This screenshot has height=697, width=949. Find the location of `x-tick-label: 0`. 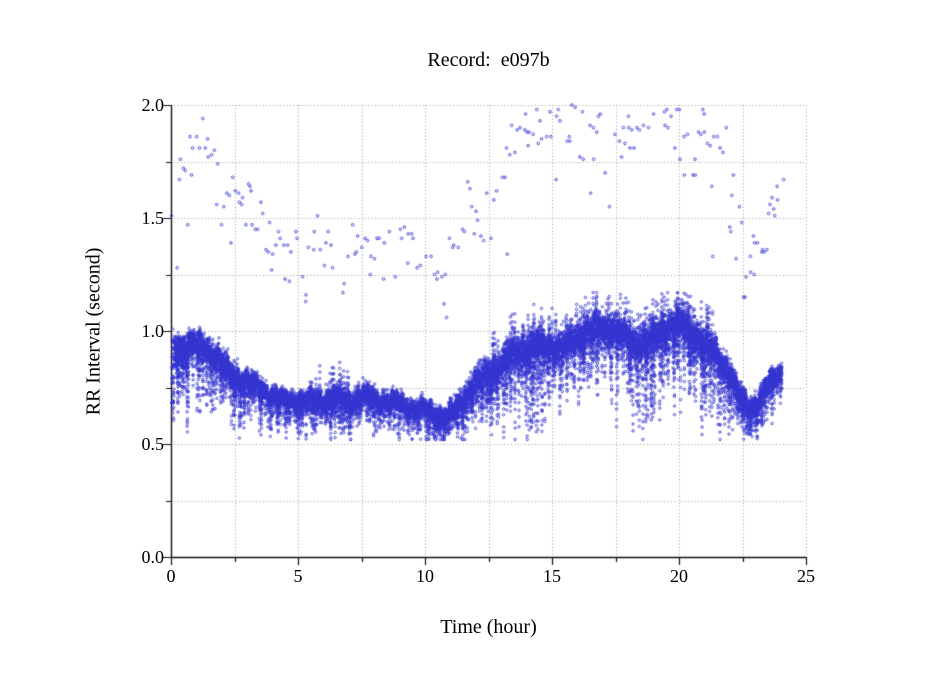

x-tick-label: 0 is located at coordinates (171, 576).